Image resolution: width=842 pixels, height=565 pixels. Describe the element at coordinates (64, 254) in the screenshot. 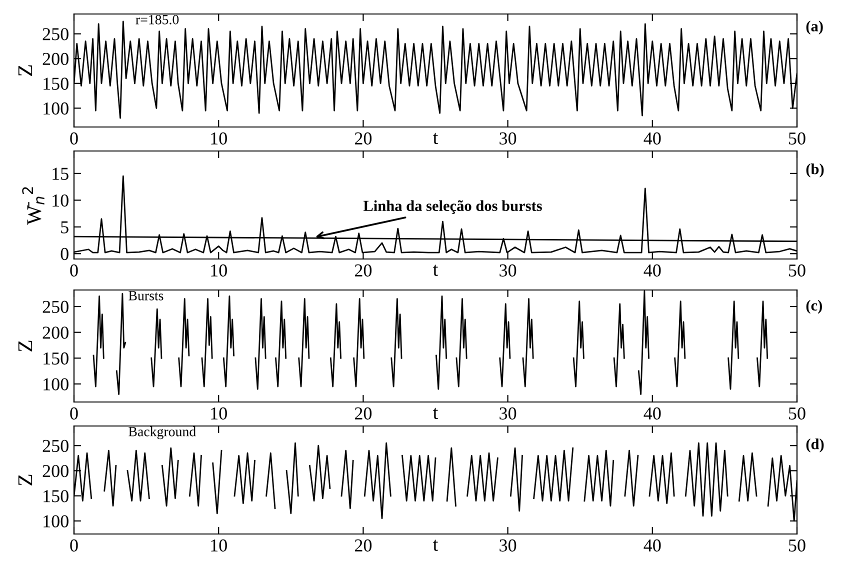

I see `y-tick-label: 0` at that location.